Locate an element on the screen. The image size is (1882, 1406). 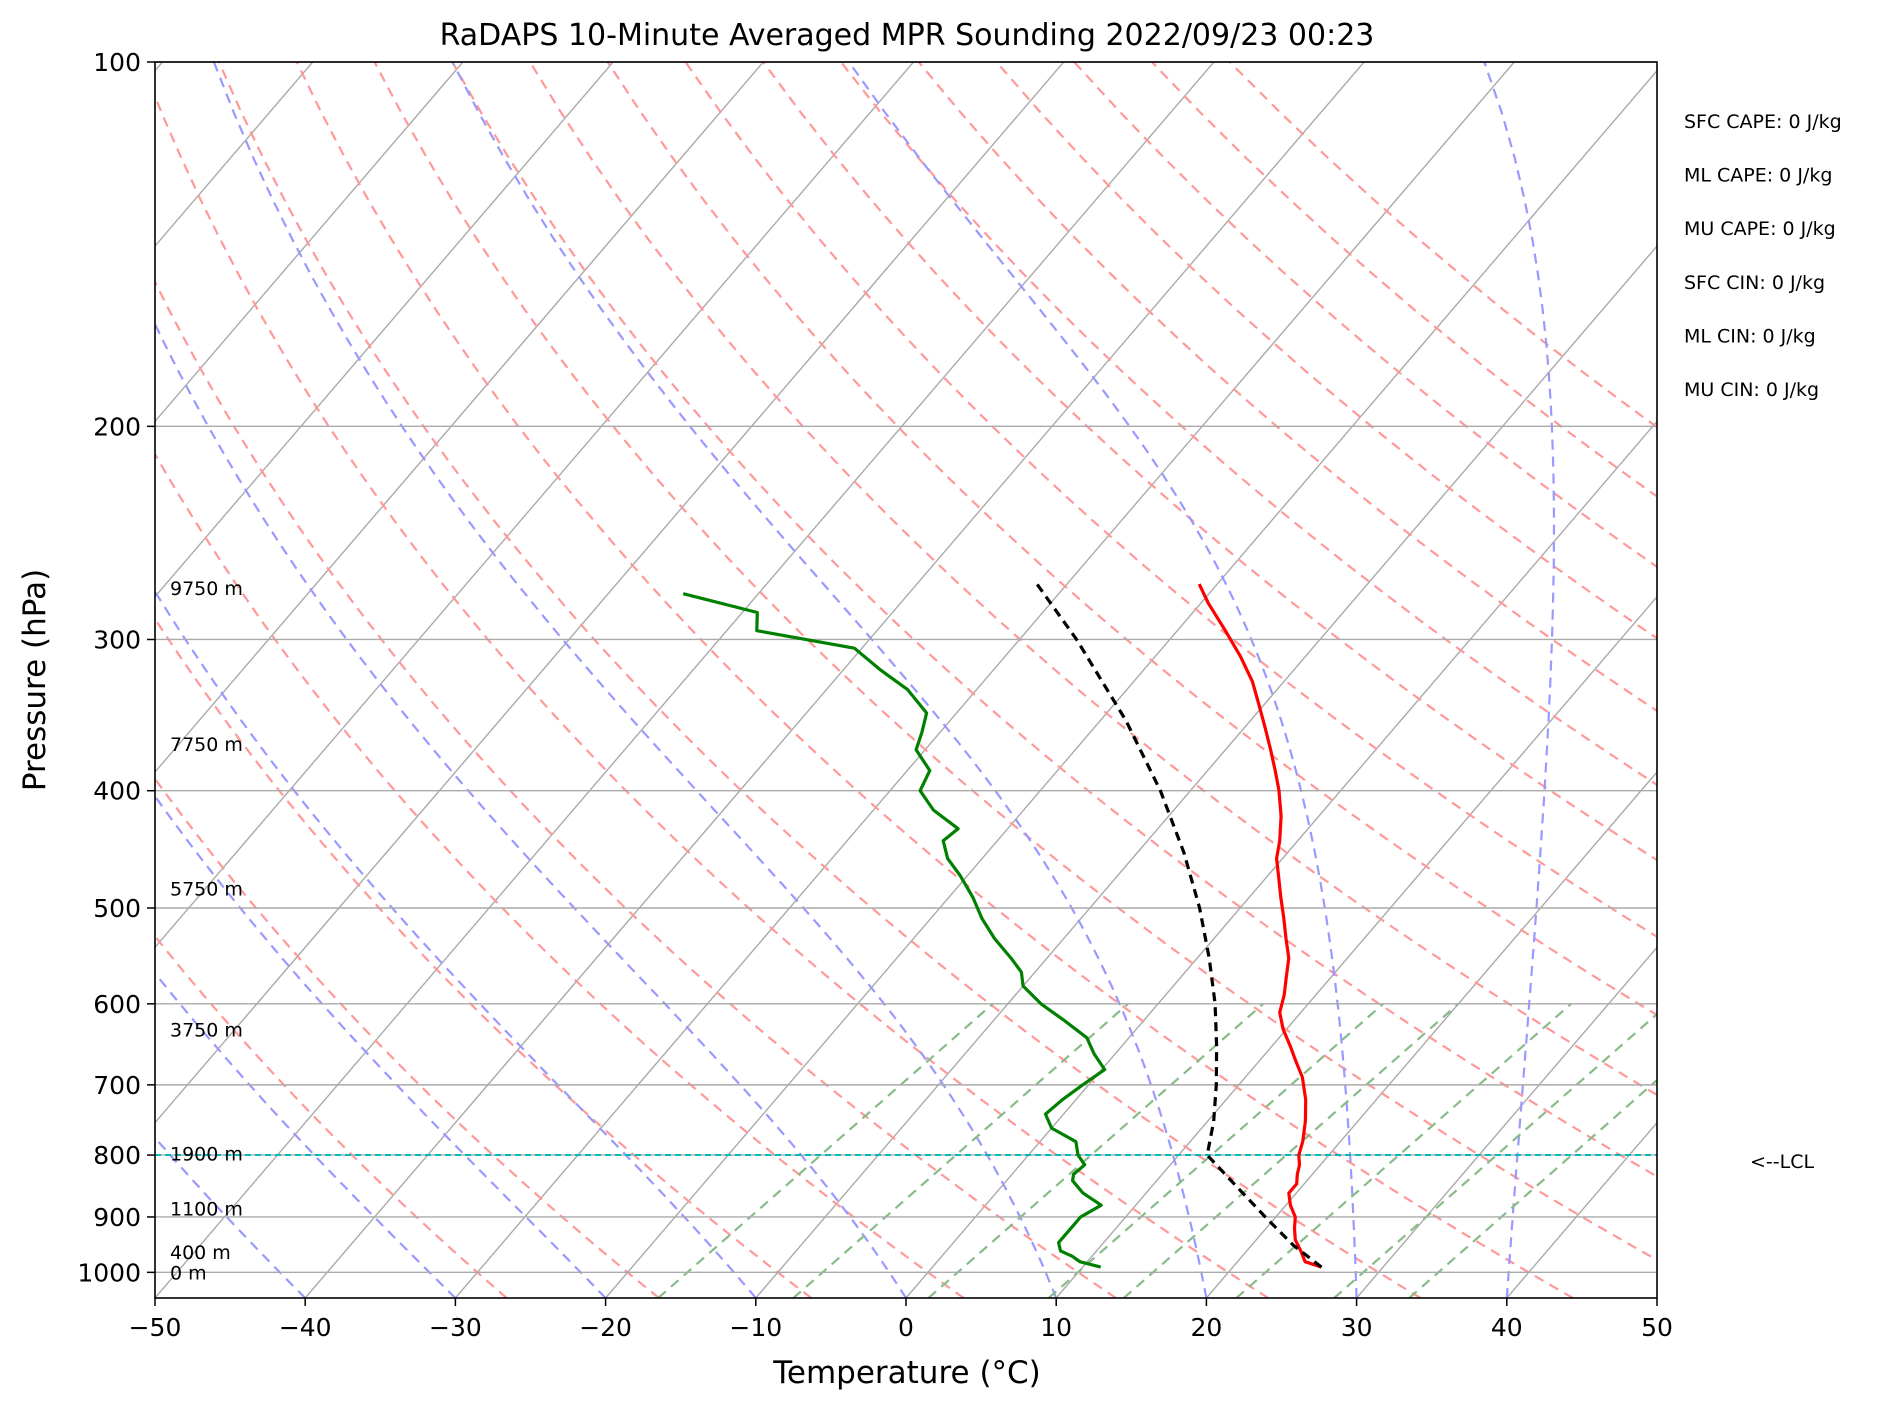
x-tick-label: −20 is located at coordinates (605, 1327).